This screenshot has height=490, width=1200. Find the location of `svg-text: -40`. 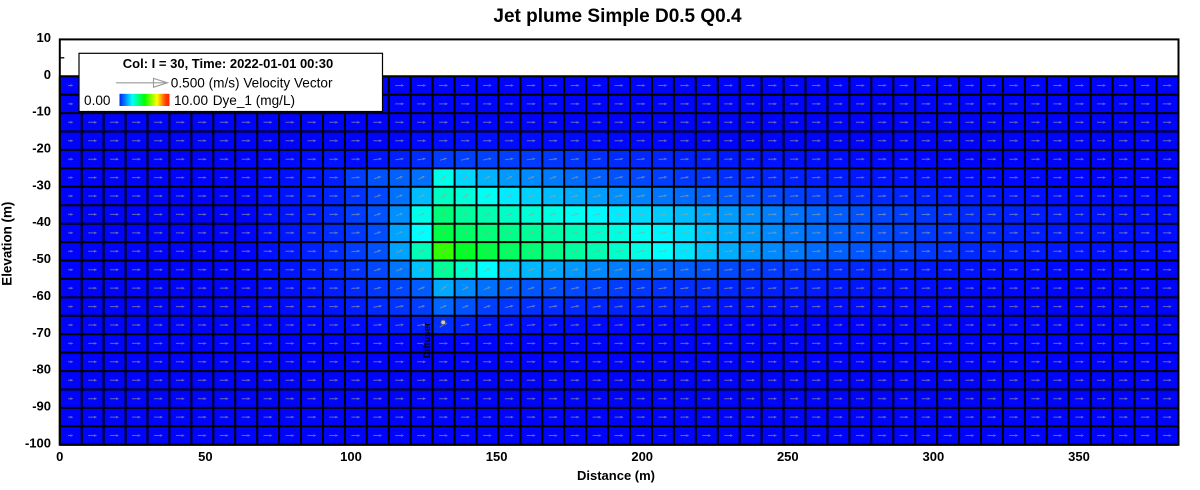

svg-text: -40 is located at coordinates (41, 221).